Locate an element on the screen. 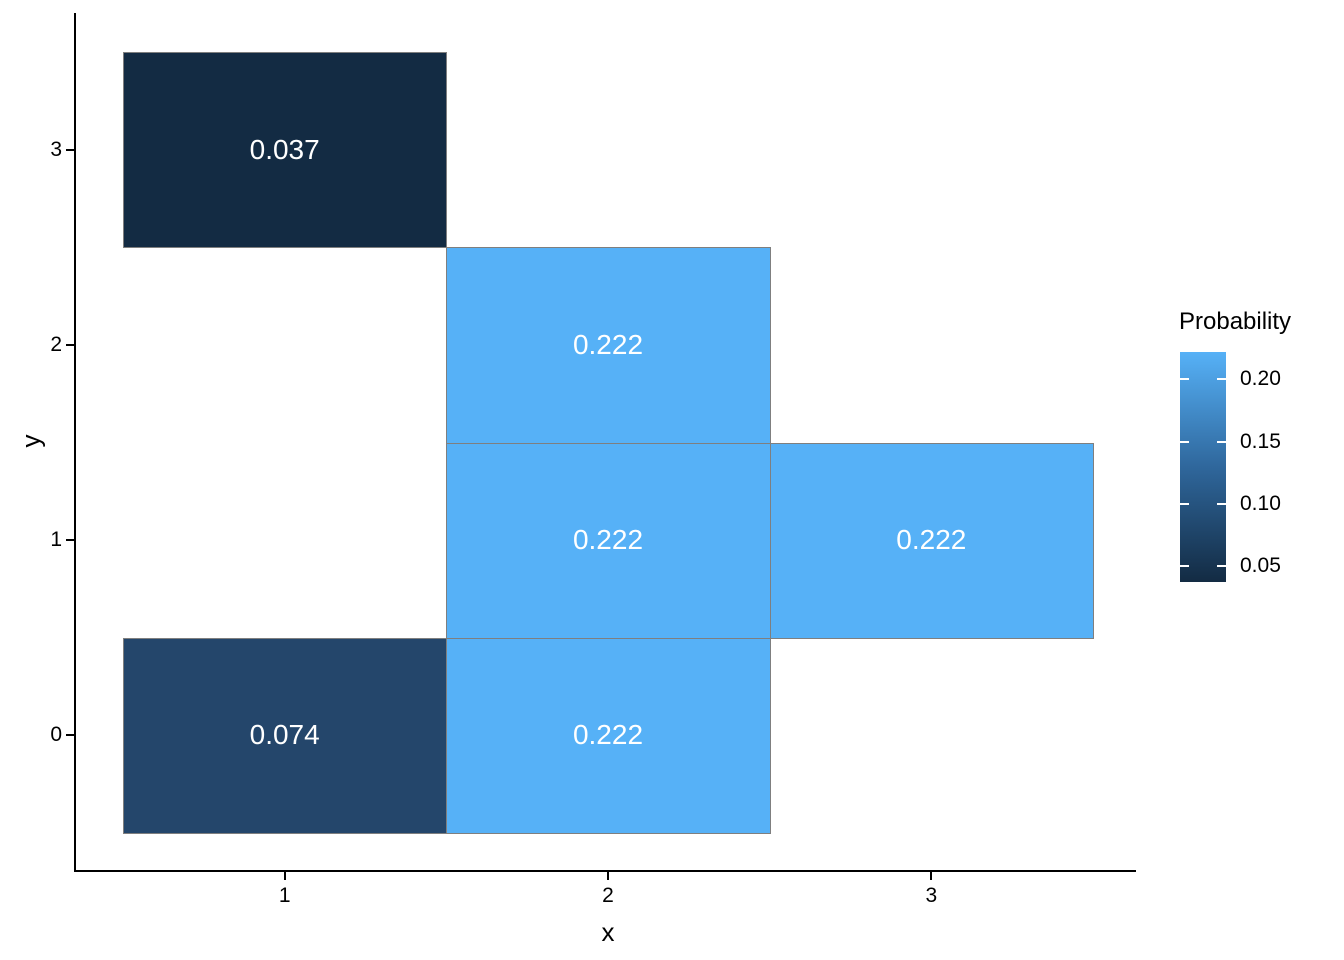 The height and width of the screenshot is (960, 1344). tile-value-label: 0.074 is located at coordinates (284, 735).